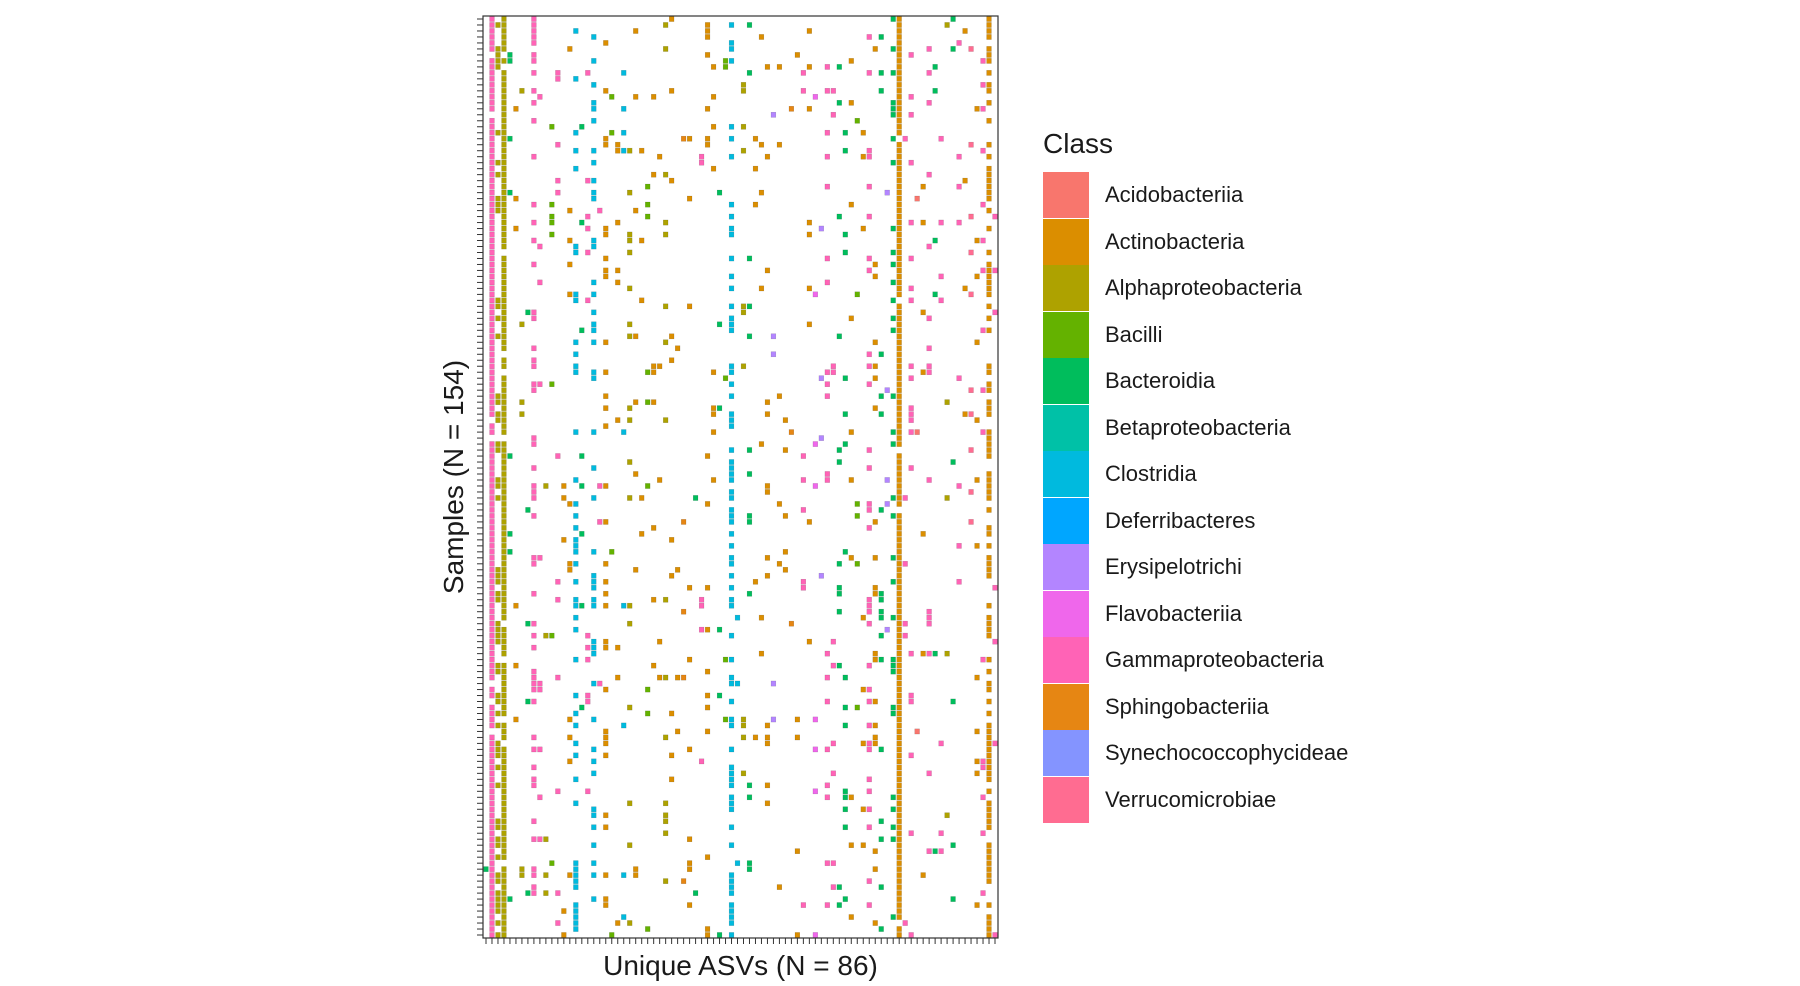 This screenshot has height=986, width=1800. What do you see at coordinates (1243, 614) in the screenshot?
I see `legend-item: Flavobacteriia` at bounding box center [1243, 614].